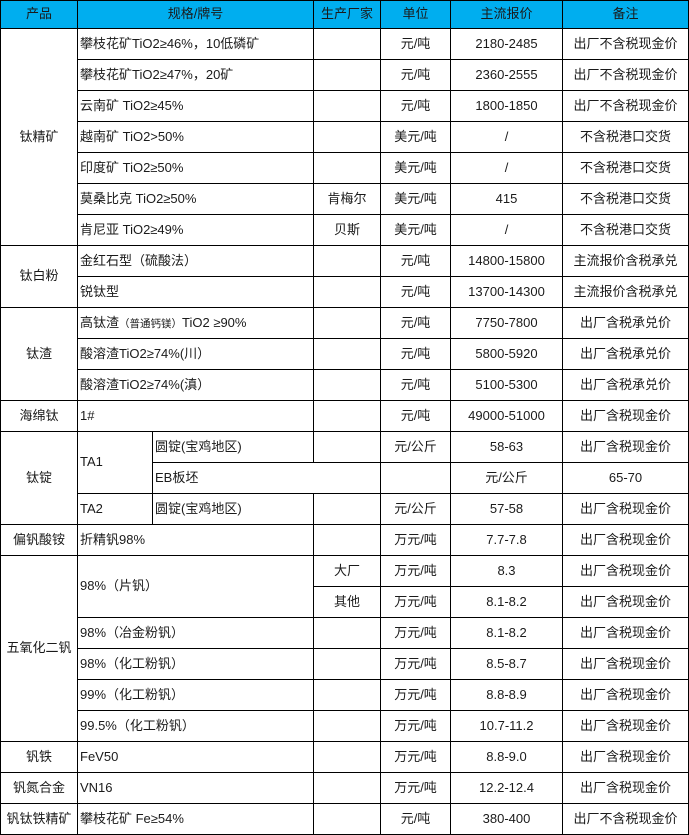 Image resolution: width=689 pixels, height=835 pixels. Describe the element at coordinates (625, 354) in the screenshot. I see `note-cell: 出厂含税承兑价` at that location.